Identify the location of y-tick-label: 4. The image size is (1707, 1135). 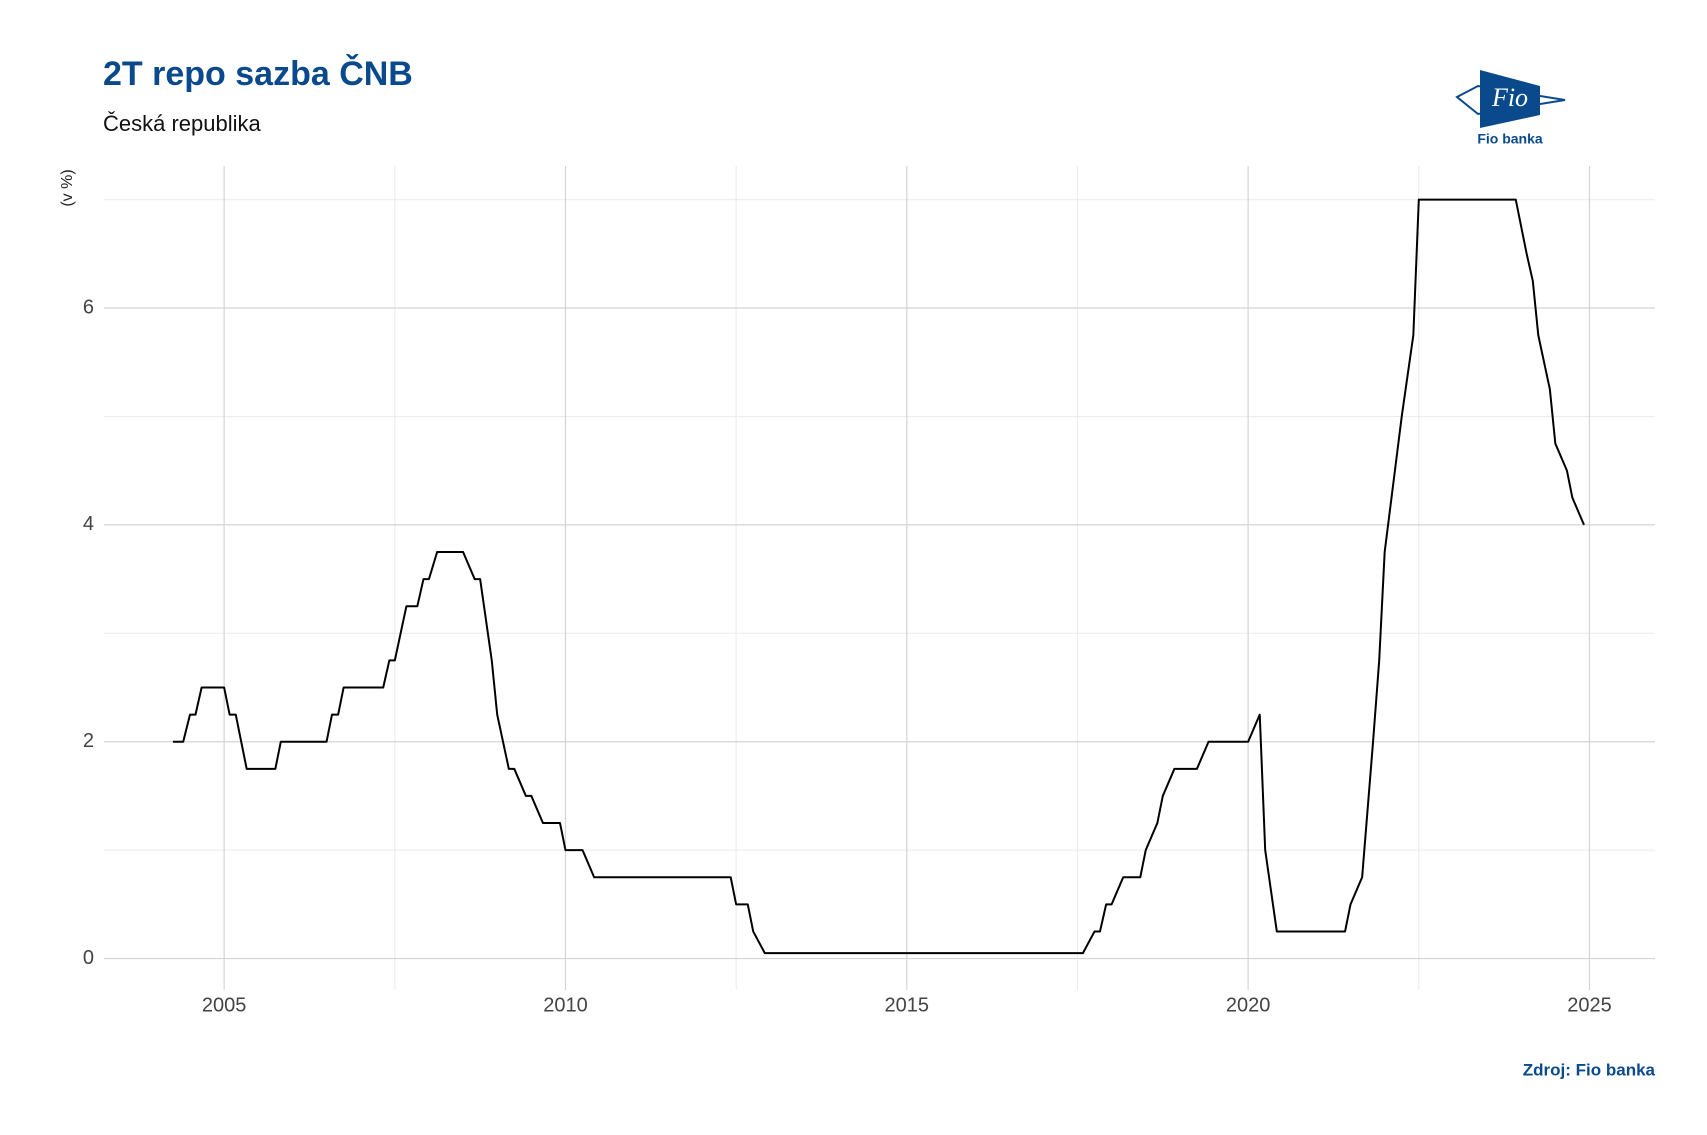
(88, 524).